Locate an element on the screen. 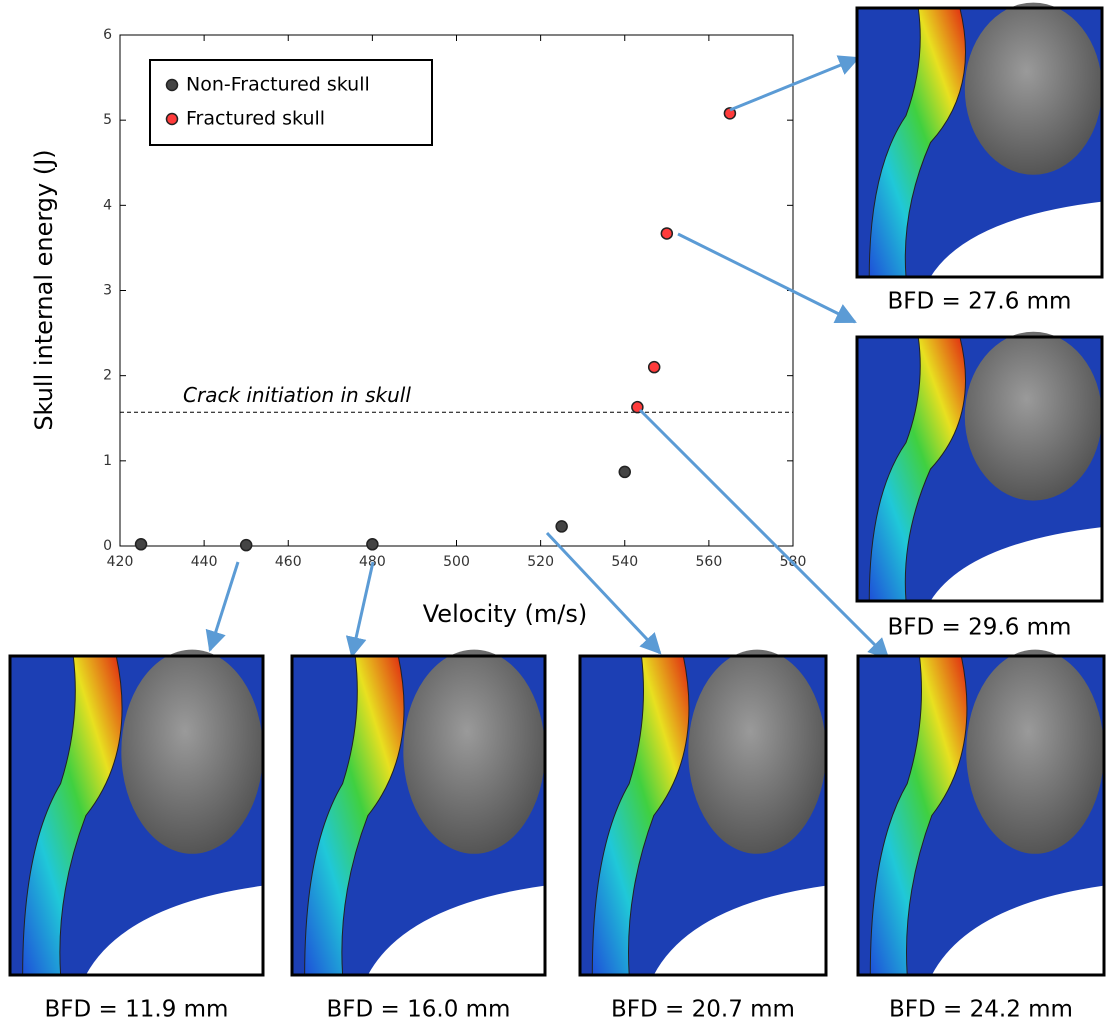 The width and height of the screenshot is (1113, 1034). panel-caption: BFD = 24.2 mm is located at coordinates (981, 1010).